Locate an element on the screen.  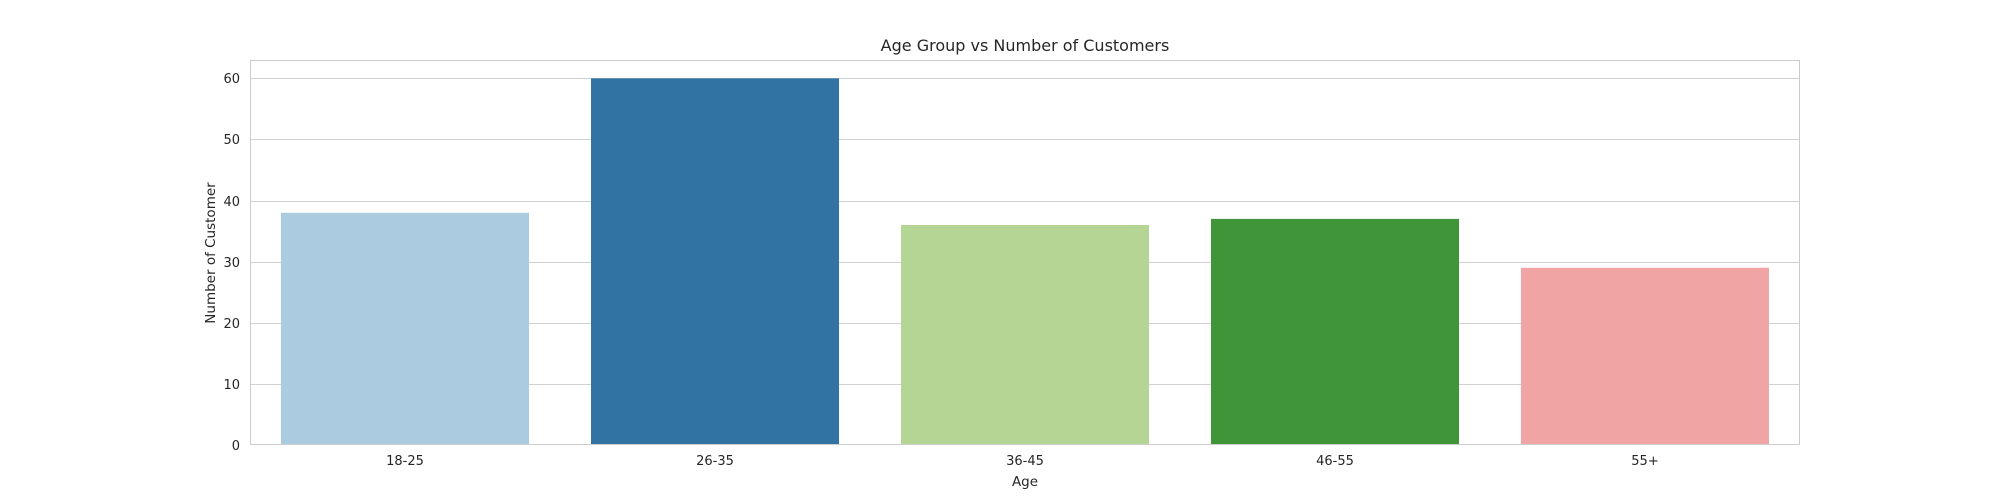
chart-title: Age Group vs Number of Customers is located at coordinates (1025, 45).